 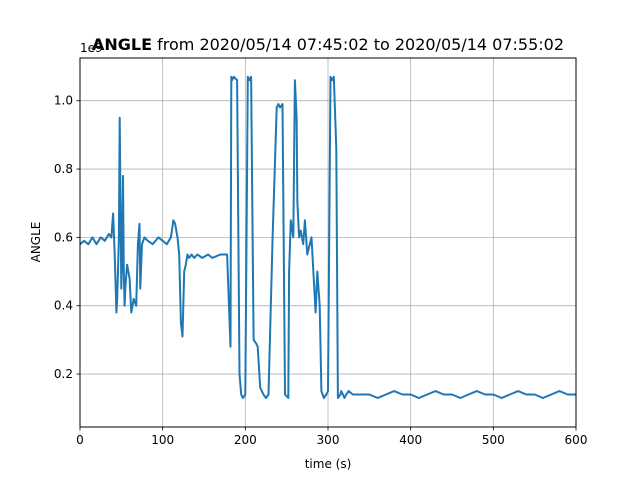 I want to click on y-axis-label: ANGLE, so click(x=36, y=242).